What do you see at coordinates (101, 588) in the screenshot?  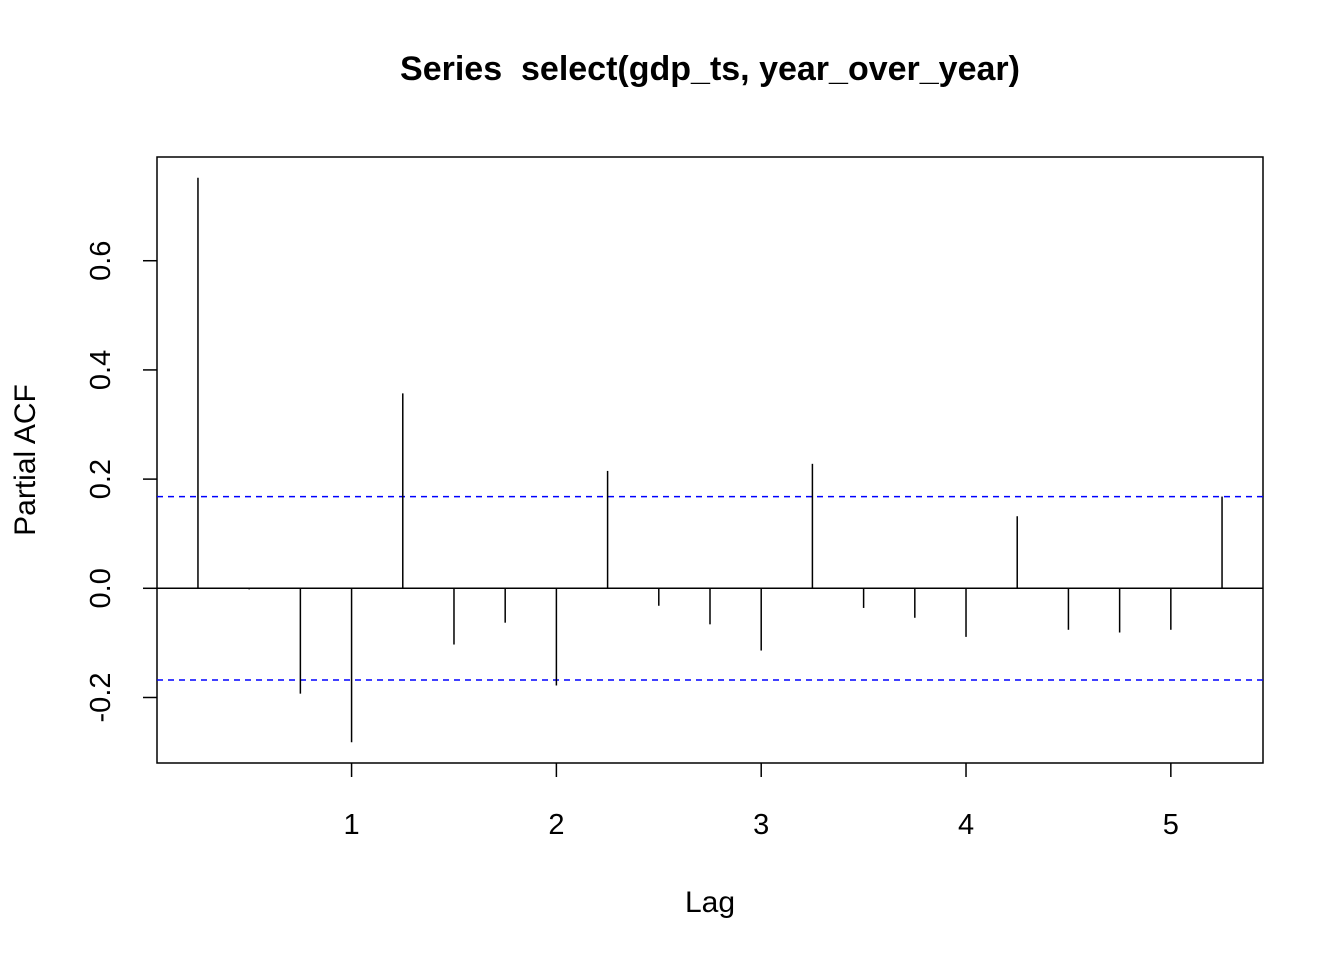 I see `y-tick-label: 0.0` at bounding box center [101, 588].